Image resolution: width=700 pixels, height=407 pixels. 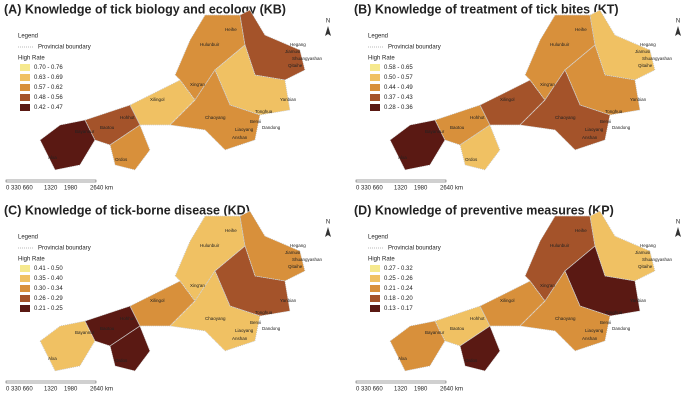 What do you see at coordinates (48, 108) in the screenshot?
I see `legend-class: 0.42 - 0.47` at bounding box center [48, 108].